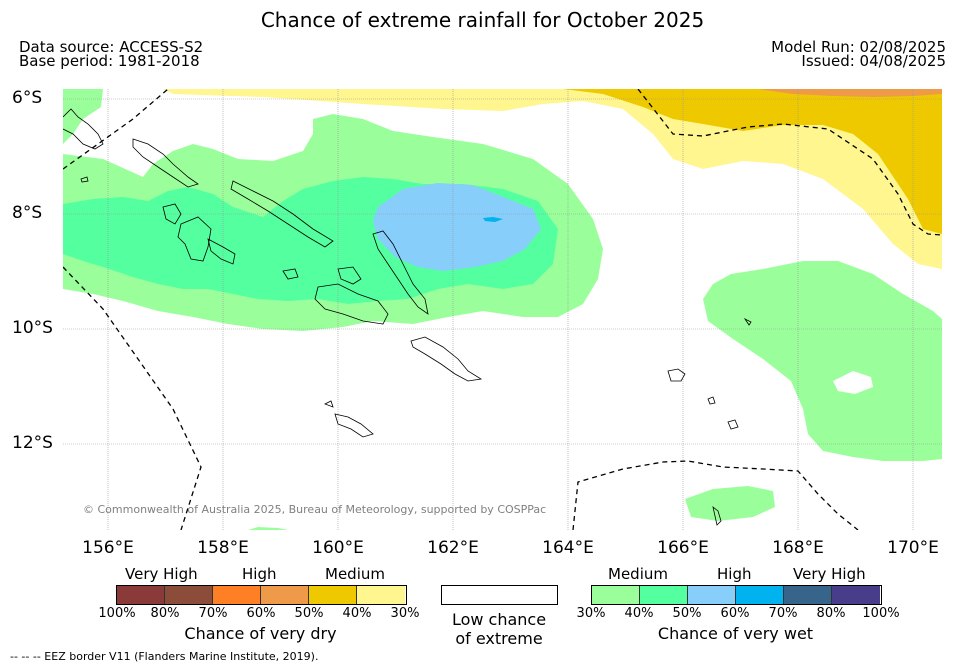  I want to click on dry-colorbar, so click(261, 595).